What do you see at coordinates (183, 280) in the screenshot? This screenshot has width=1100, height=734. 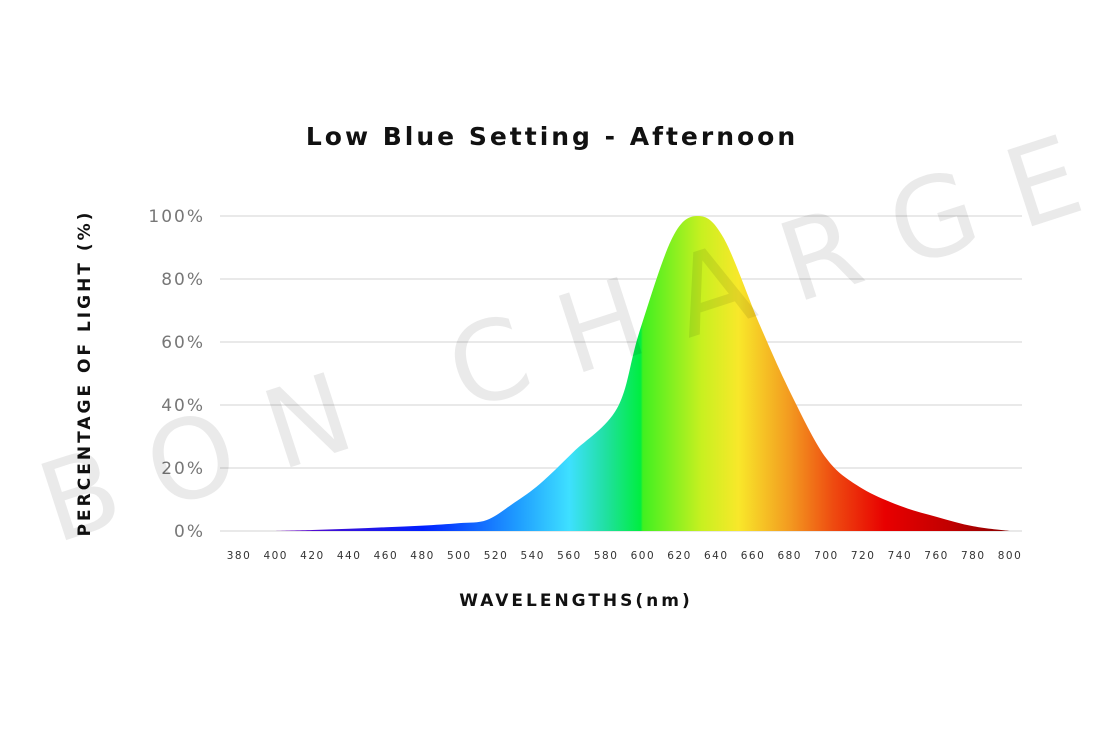 I see `y-tick-label: 80%` at bounding box center [183, 280].